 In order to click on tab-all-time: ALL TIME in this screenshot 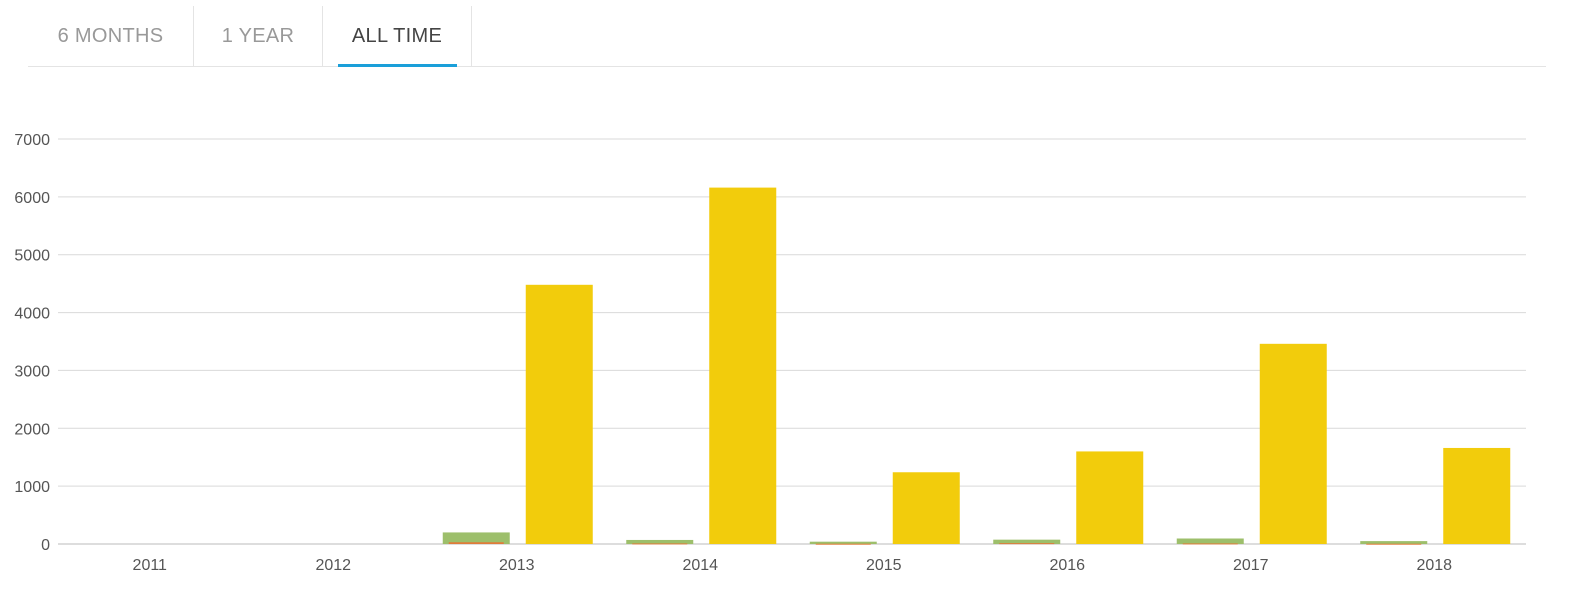, I will do `click(397, 36)`.